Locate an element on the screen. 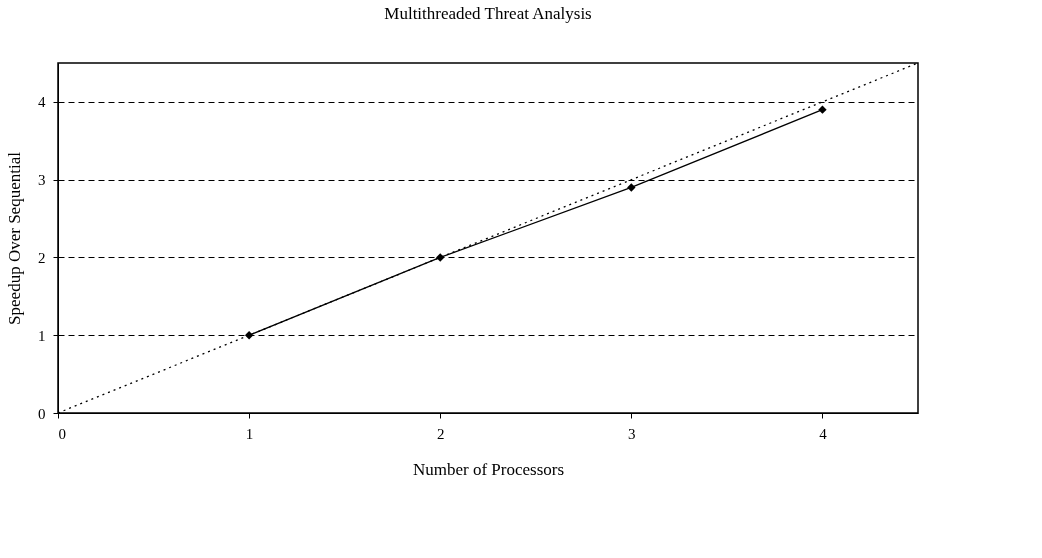  chart-title: Multithreaded Threat Analysis is located at coordinates (488, 13).